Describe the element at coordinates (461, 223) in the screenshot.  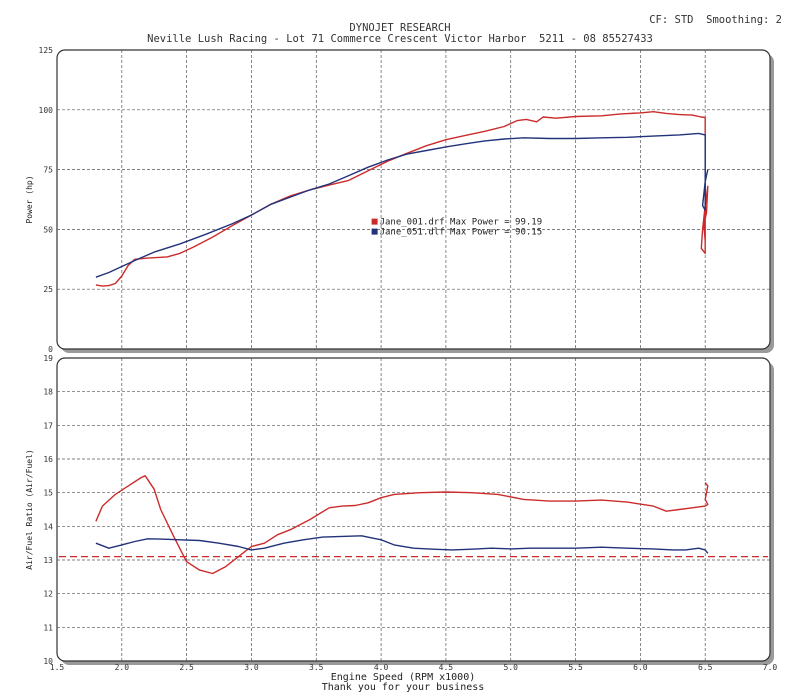
I see `legend-label-run1: Jane_001.drf Max Power = 99.19` at that location.